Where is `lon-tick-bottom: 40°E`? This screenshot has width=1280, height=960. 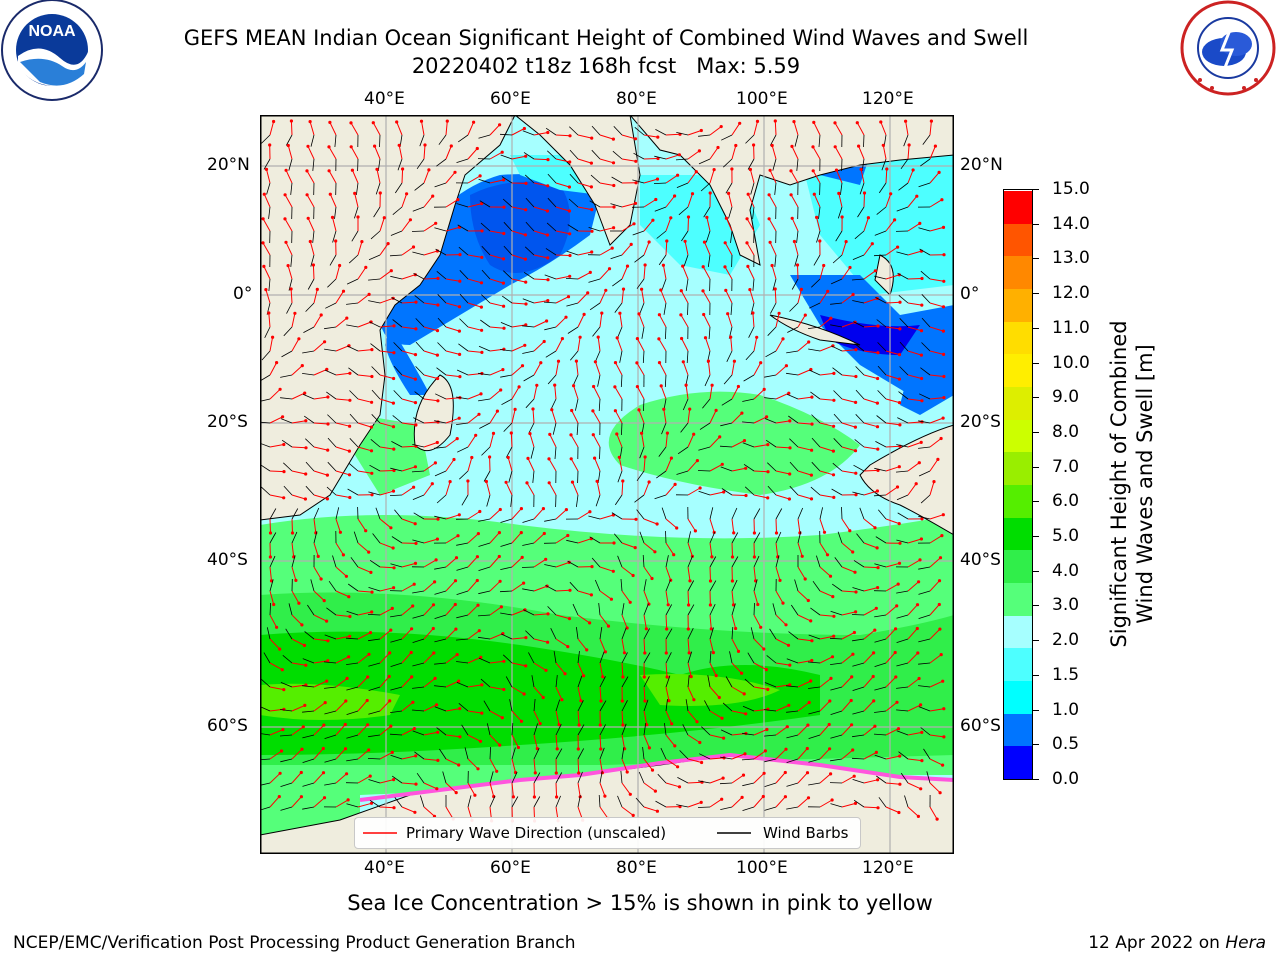 lon-tick-bottom: 40°E is located at coordinates (384, 868).